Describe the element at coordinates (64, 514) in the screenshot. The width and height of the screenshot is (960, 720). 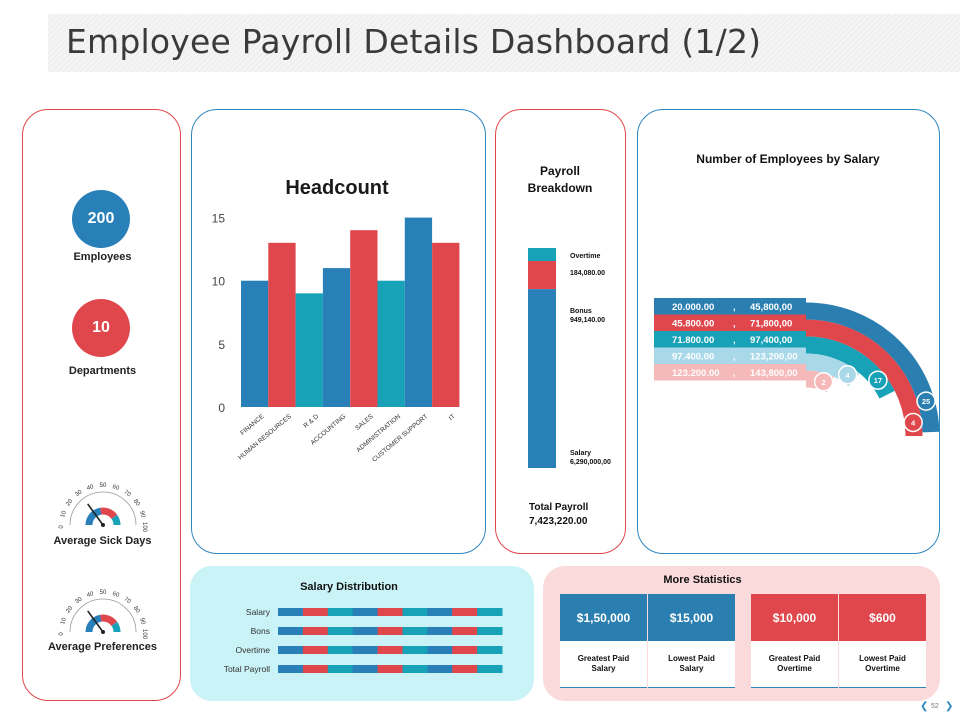
I see `gauge-tick-label: 10` at that location.